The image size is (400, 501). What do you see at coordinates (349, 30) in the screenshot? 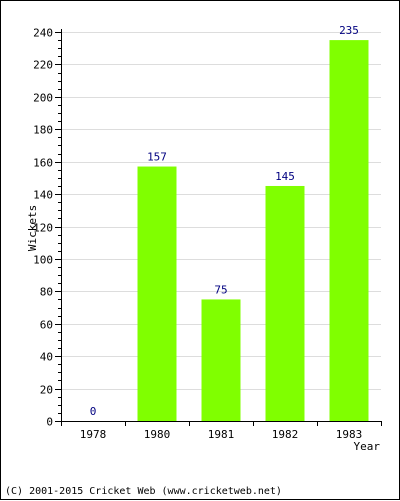
I see `data-label-1983: 235` at bounding box center [349, 30].